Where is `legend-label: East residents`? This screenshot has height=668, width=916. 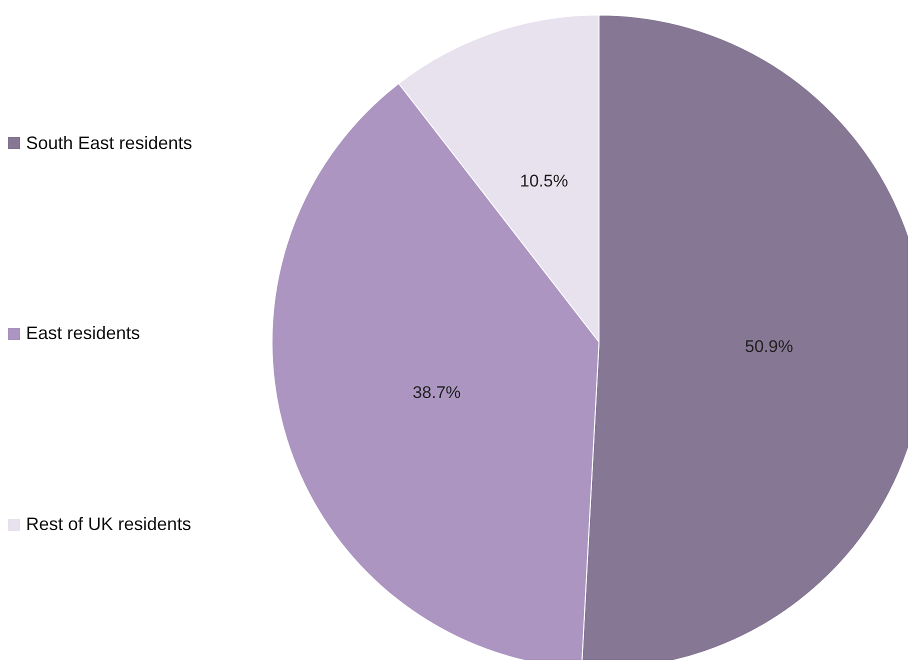
legend-label: East residents is located at coordinates (83, 333).